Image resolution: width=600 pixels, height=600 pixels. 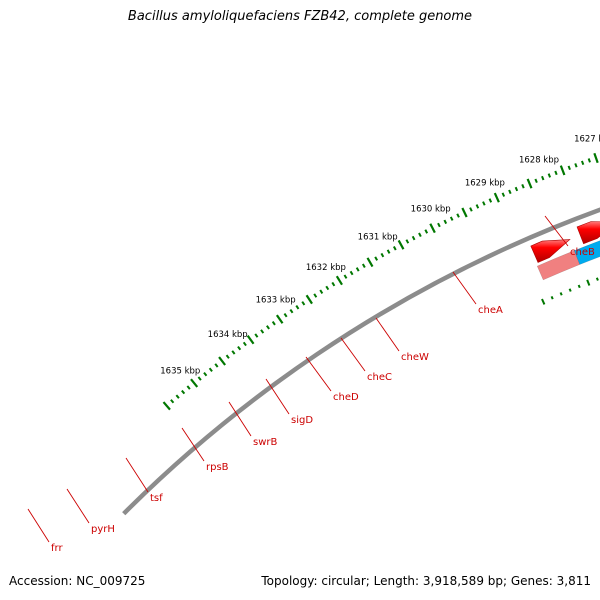 I want to click on tick-label: 1631 kbp, so click(x=378, y=237).